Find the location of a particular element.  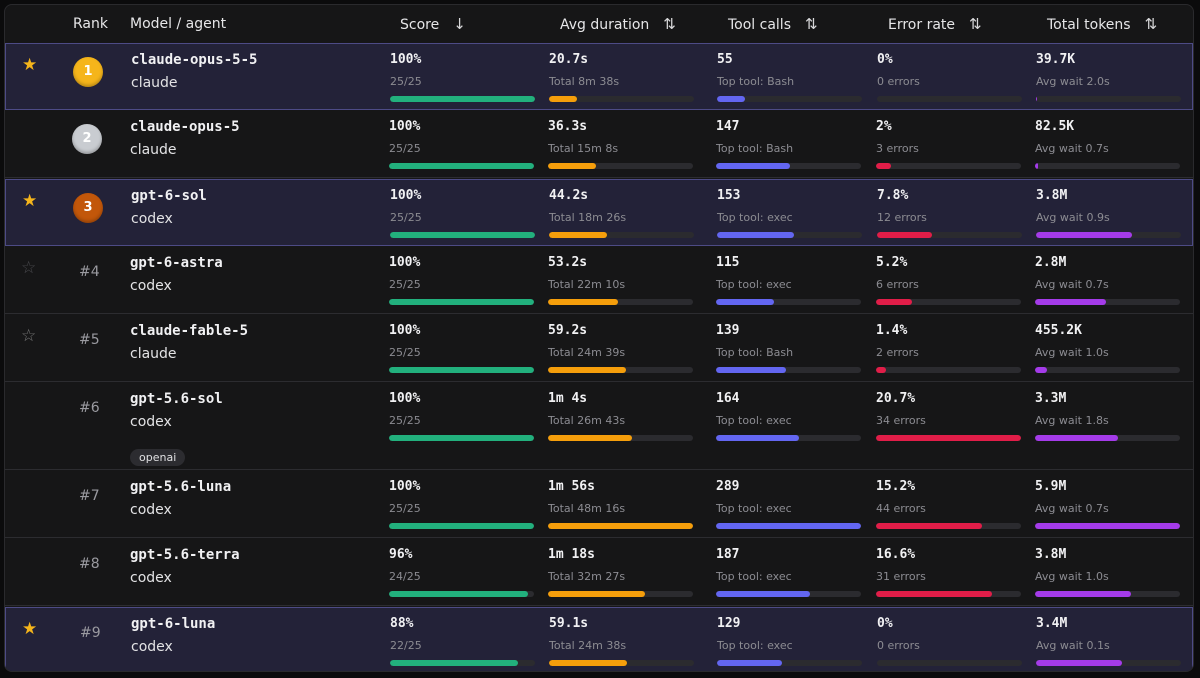

header-avg-duration: Avg duration ⇅ is located at coordinates (618, 24).